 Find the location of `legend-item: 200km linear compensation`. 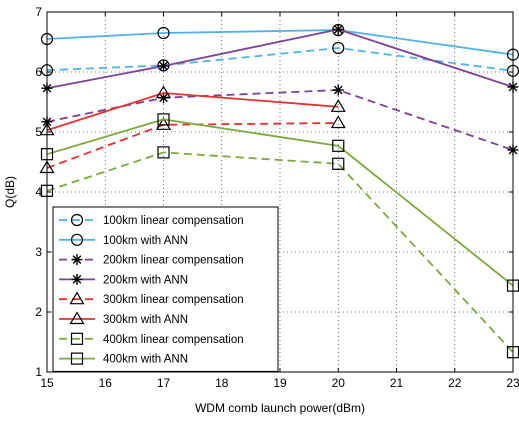

legend-item: 200km linear compensation is located at coordinates (151, 260).